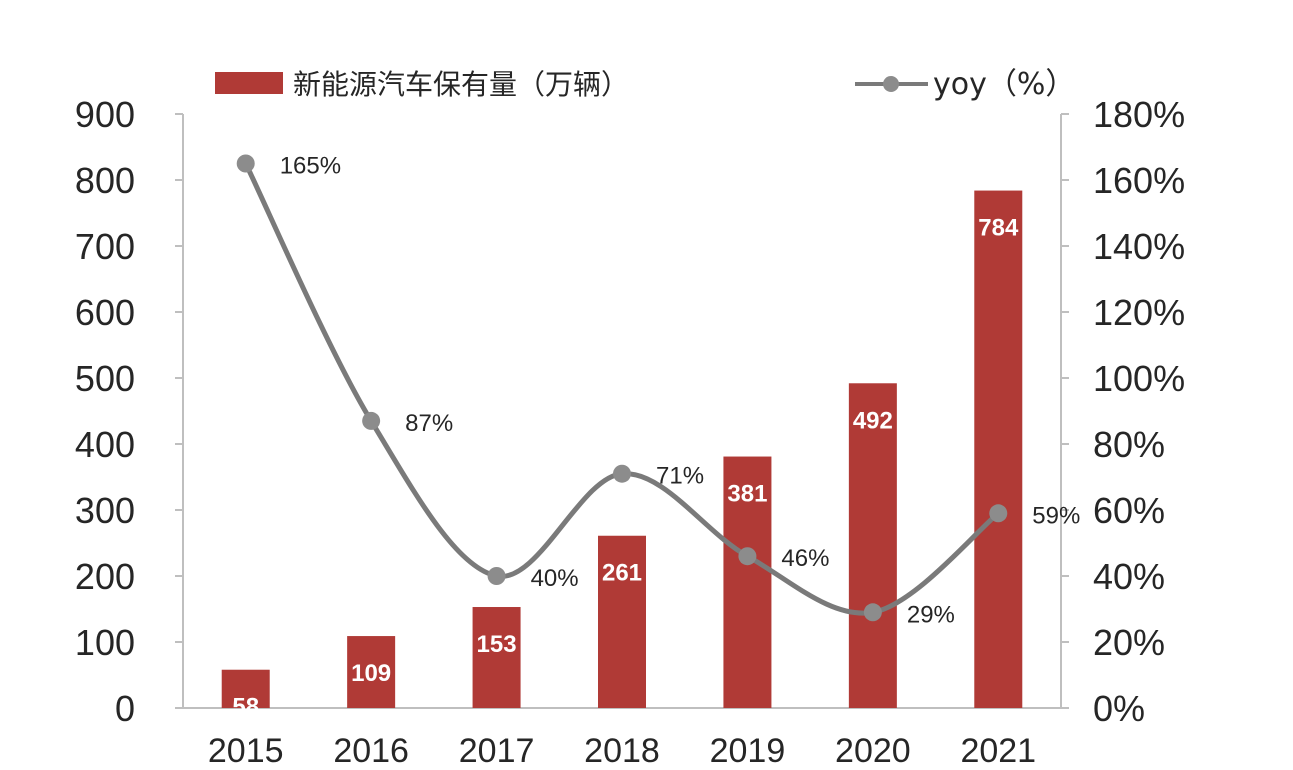 Image resolution: width=1293 pixels, height=770 pixels. Describe the element at coordinates (1129, 576) in the screenshot. I see `right-tick-label: 40%` at that location.